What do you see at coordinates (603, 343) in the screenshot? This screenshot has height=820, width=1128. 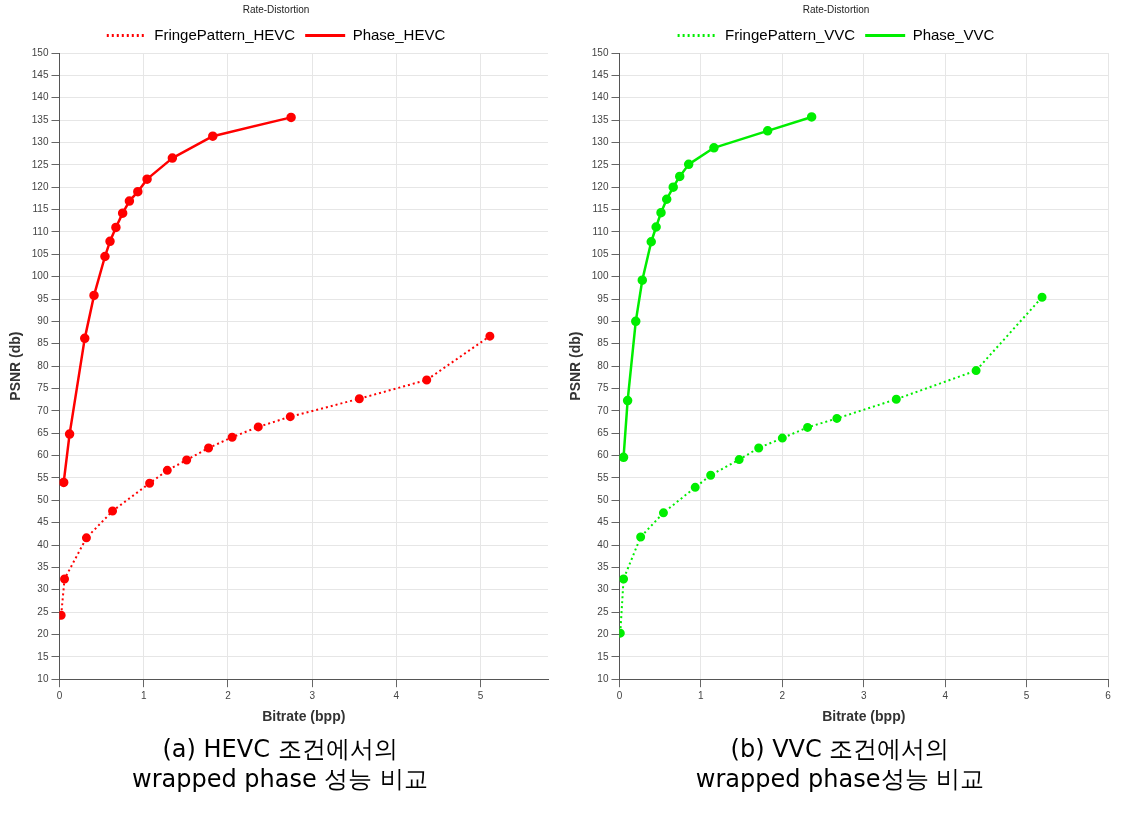 I see `y-tick-label: 85` at bounding box center [603, 343].